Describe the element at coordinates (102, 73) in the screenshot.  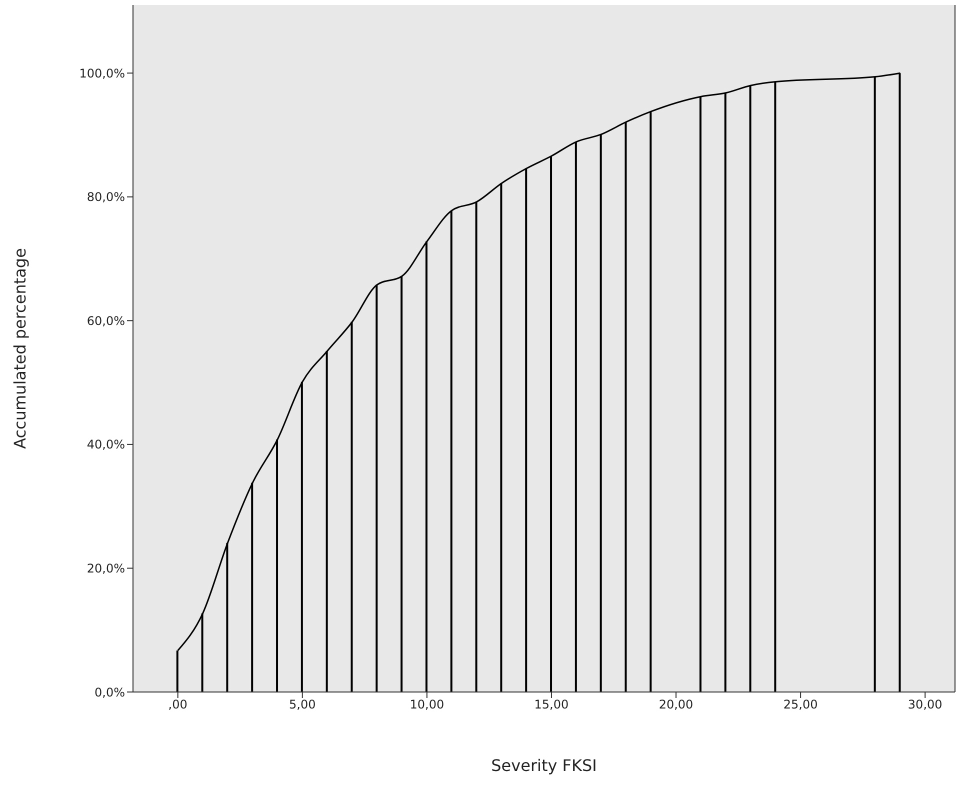
I see `y-tick-label: 100,0%` at that location.